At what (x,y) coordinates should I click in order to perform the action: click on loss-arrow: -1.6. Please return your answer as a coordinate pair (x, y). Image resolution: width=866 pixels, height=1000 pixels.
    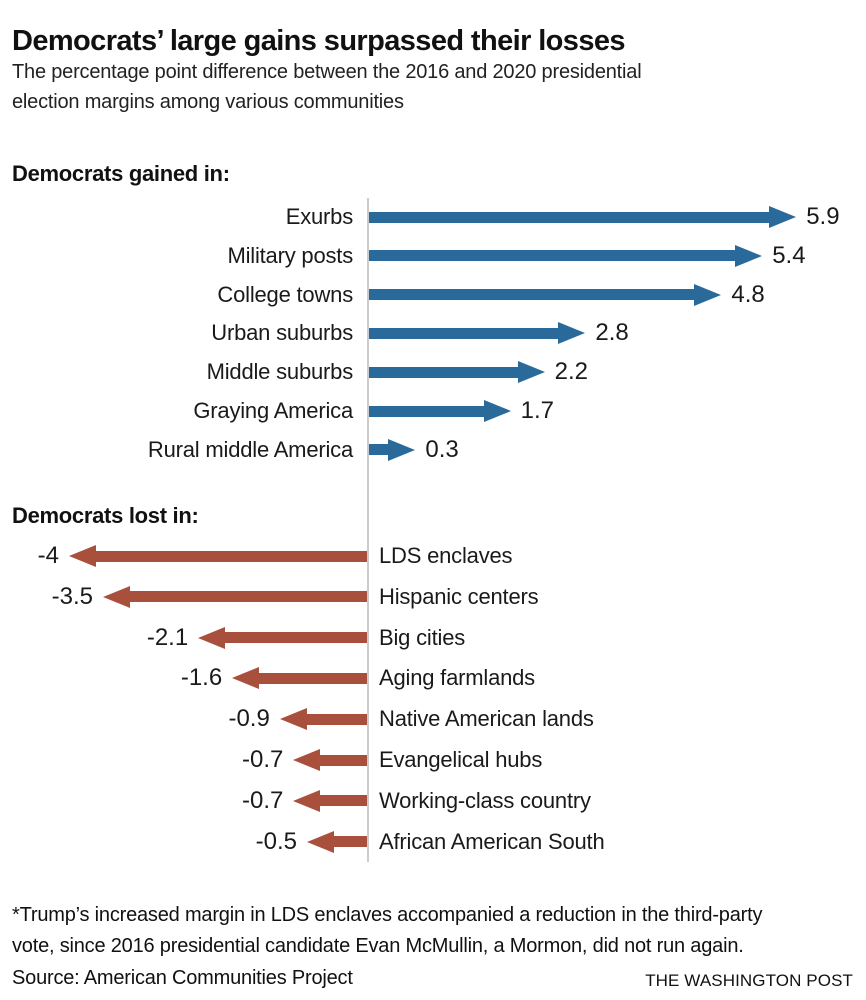
    Looking at the image, I should click on (274, 678).